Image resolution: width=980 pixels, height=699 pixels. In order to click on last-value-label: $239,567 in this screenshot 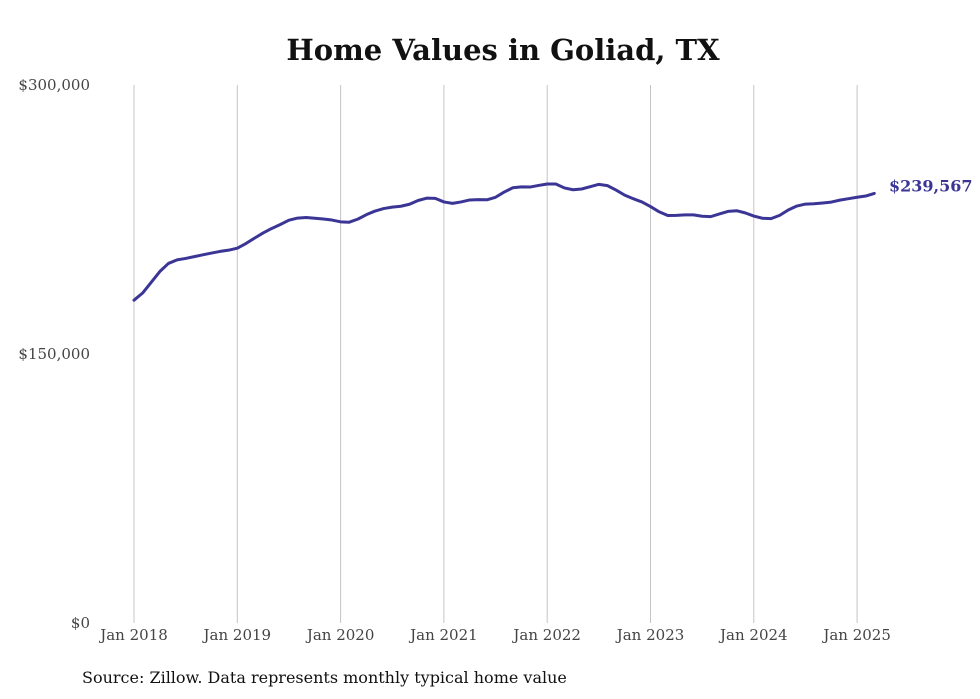, I will do `click(931, 185)`.